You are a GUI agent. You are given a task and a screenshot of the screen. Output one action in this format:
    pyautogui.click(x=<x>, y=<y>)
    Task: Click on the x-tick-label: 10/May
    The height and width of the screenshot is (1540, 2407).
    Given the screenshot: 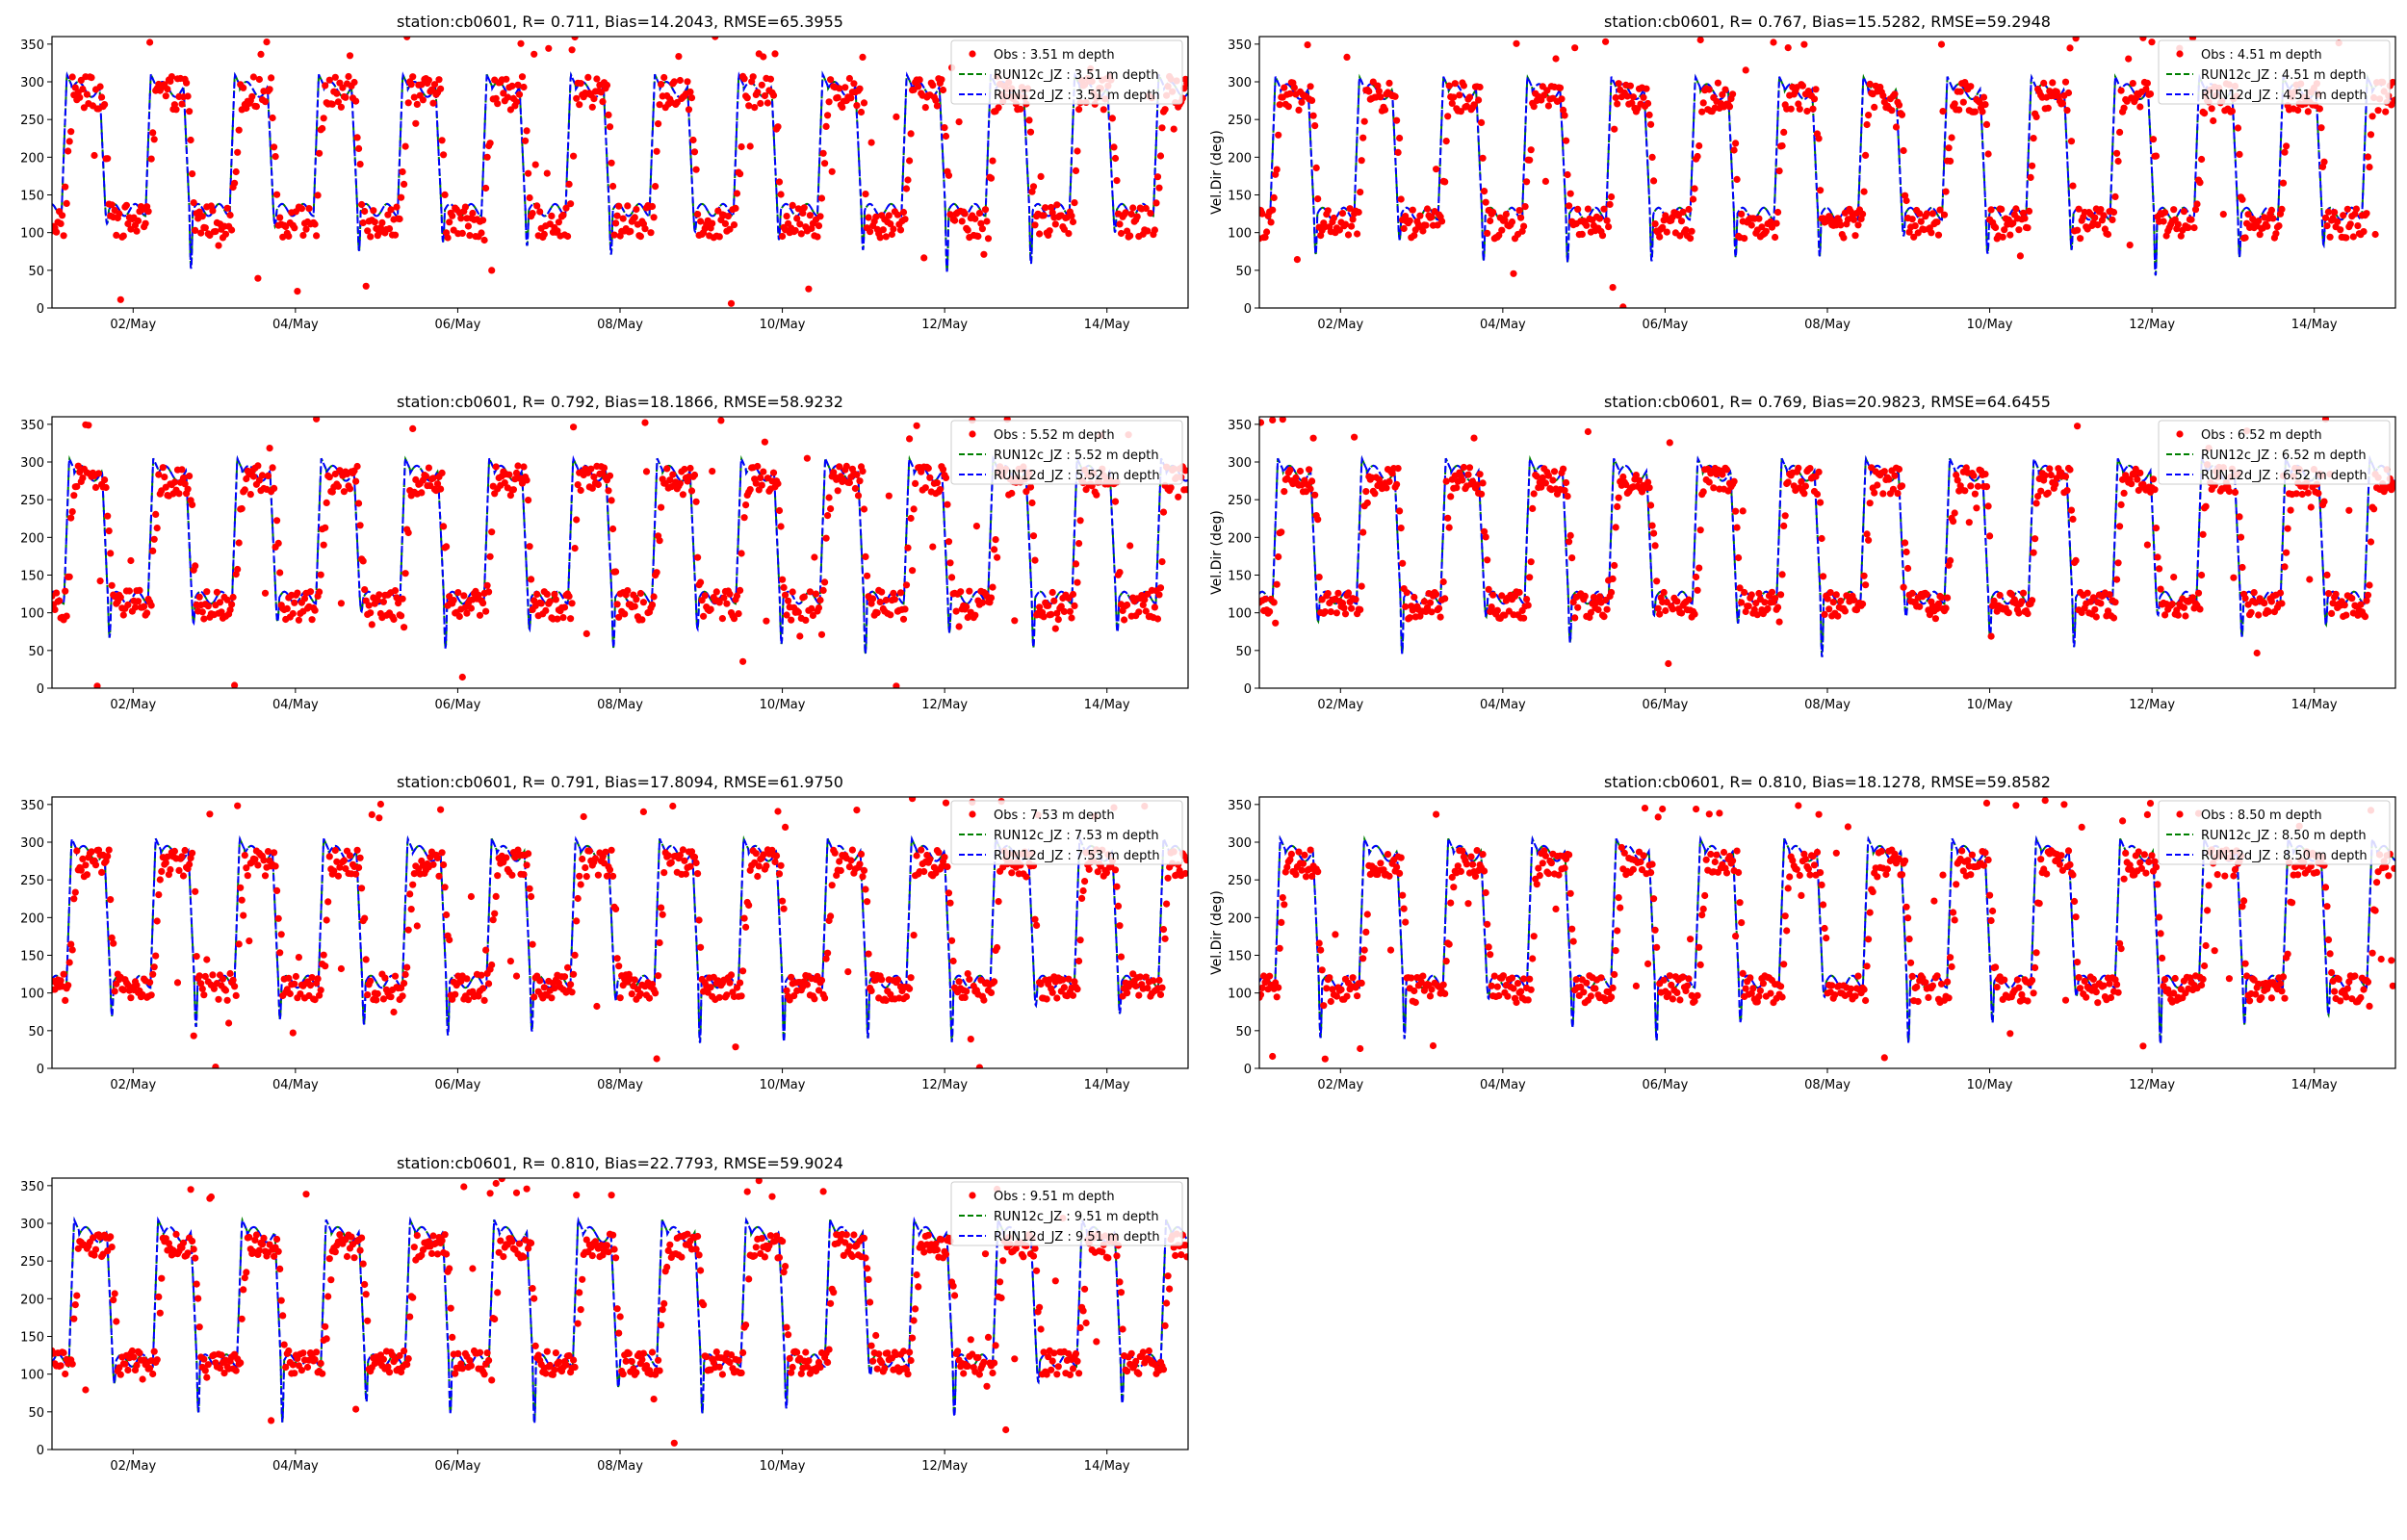 What is the action you would take?
    pyautogui.click(x=783, y=325)
    